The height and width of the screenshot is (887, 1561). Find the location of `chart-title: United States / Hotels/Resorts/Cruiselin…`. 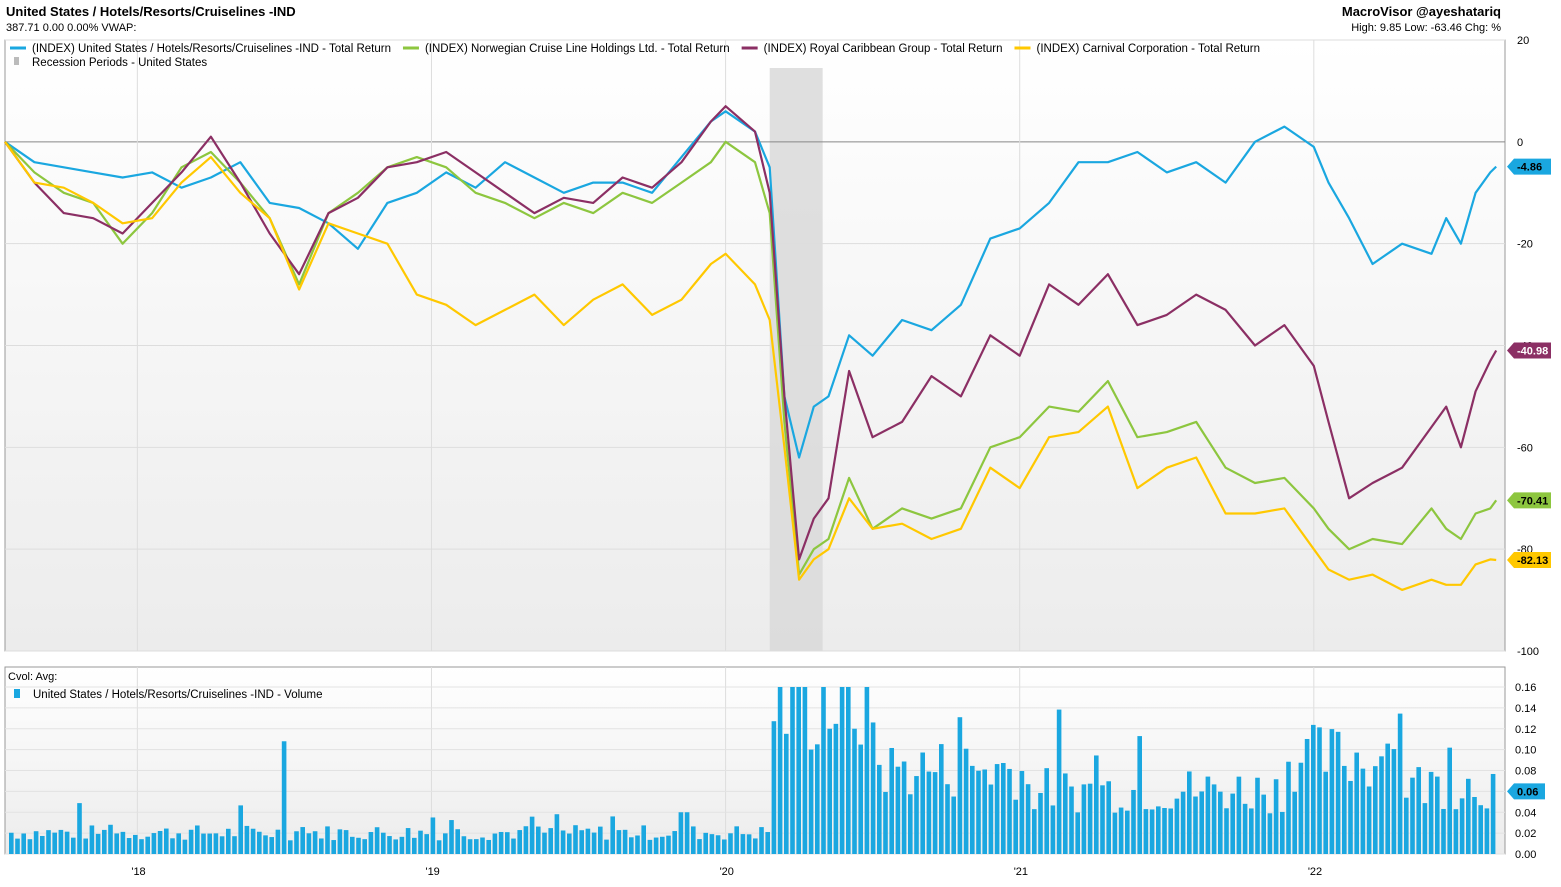

chart-title: United States / Hotels/Resorts/Cruiselin… is located at coordinates (151, 11).